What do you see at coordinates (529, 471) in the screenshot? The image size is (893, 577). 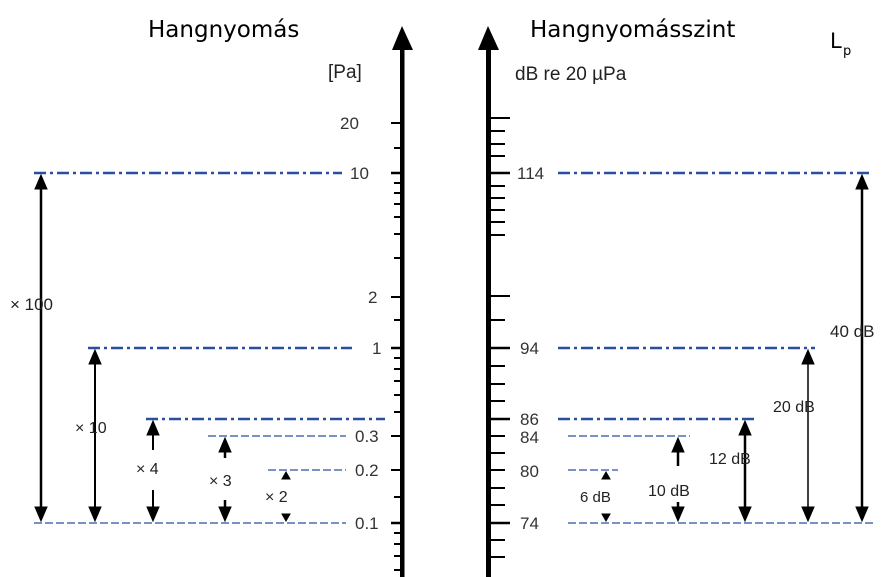 I see `right-tick-80: 80` at bounding box center [529, 471].